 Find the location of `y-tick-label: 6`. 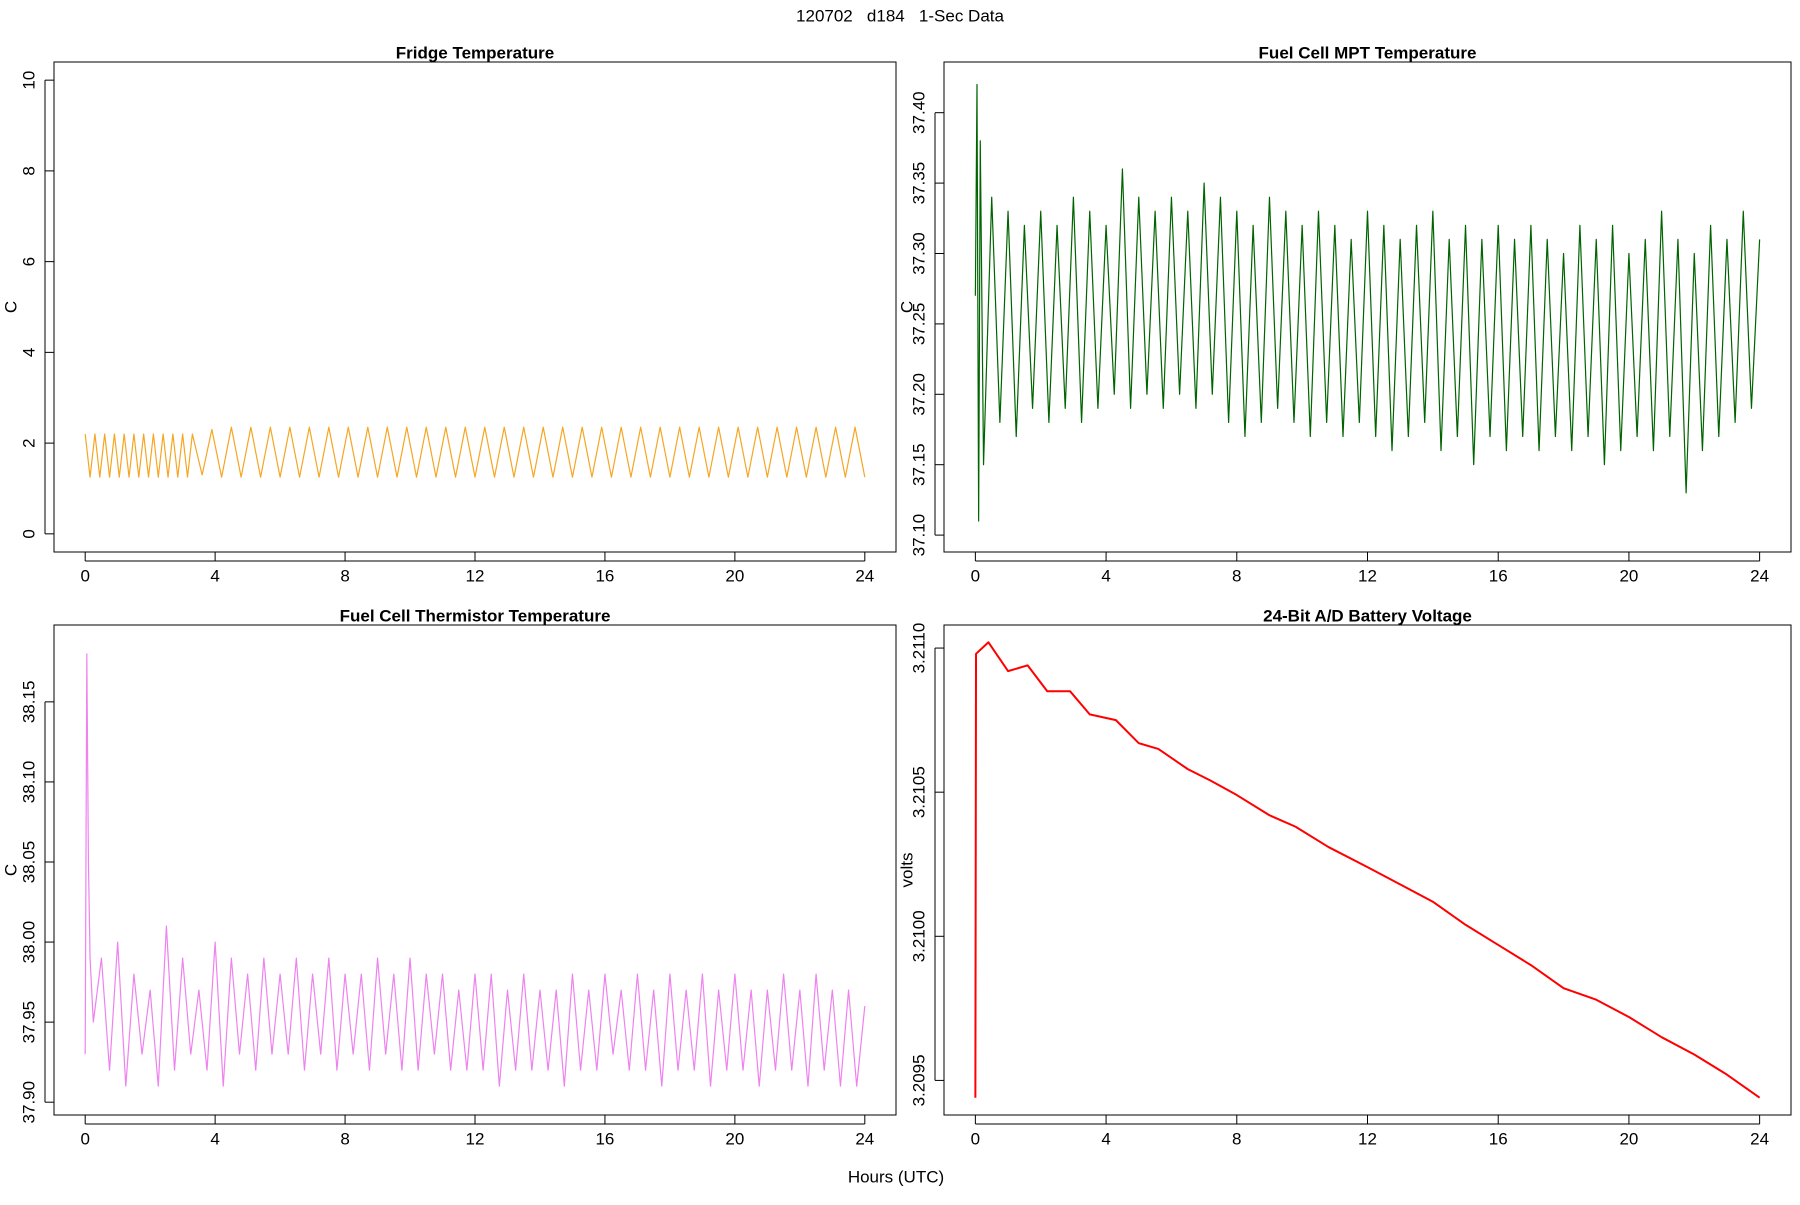

y-tick-label: 6 is located at coordinates (28, 261).